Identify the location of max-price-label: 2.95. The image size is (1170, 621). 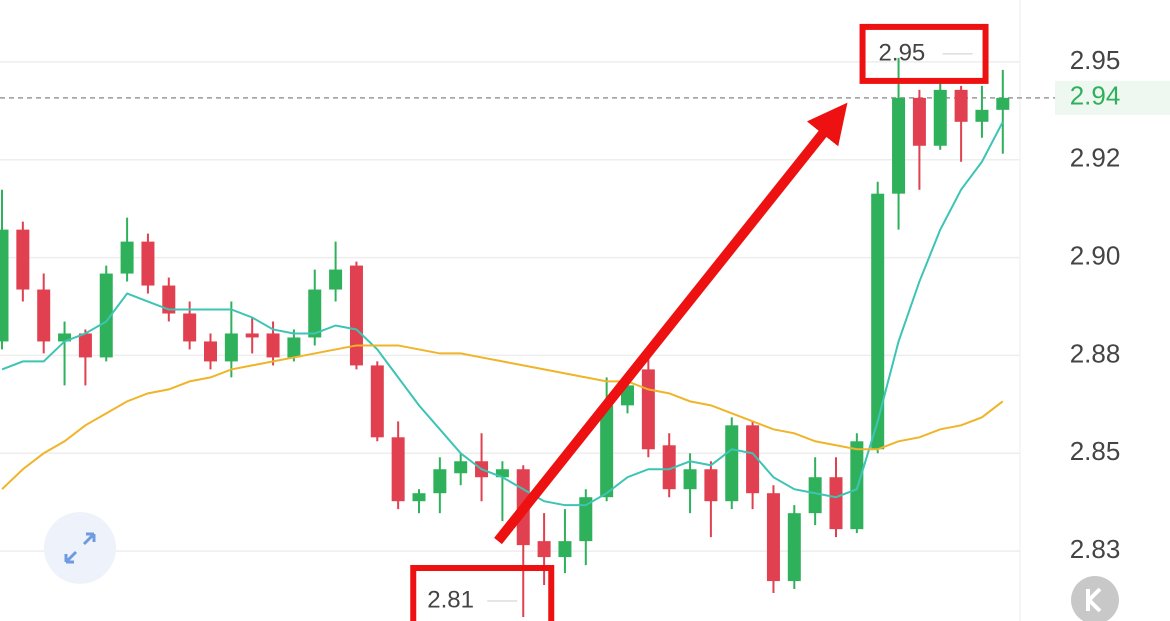
(902, 52).